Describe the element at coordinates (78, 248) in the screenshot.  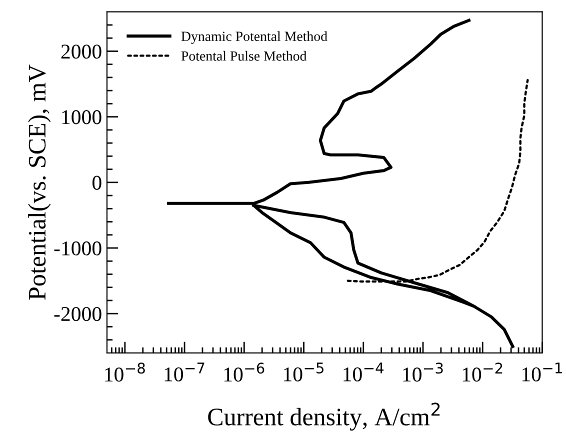
I see `y-tick-label: -1000` at that location.